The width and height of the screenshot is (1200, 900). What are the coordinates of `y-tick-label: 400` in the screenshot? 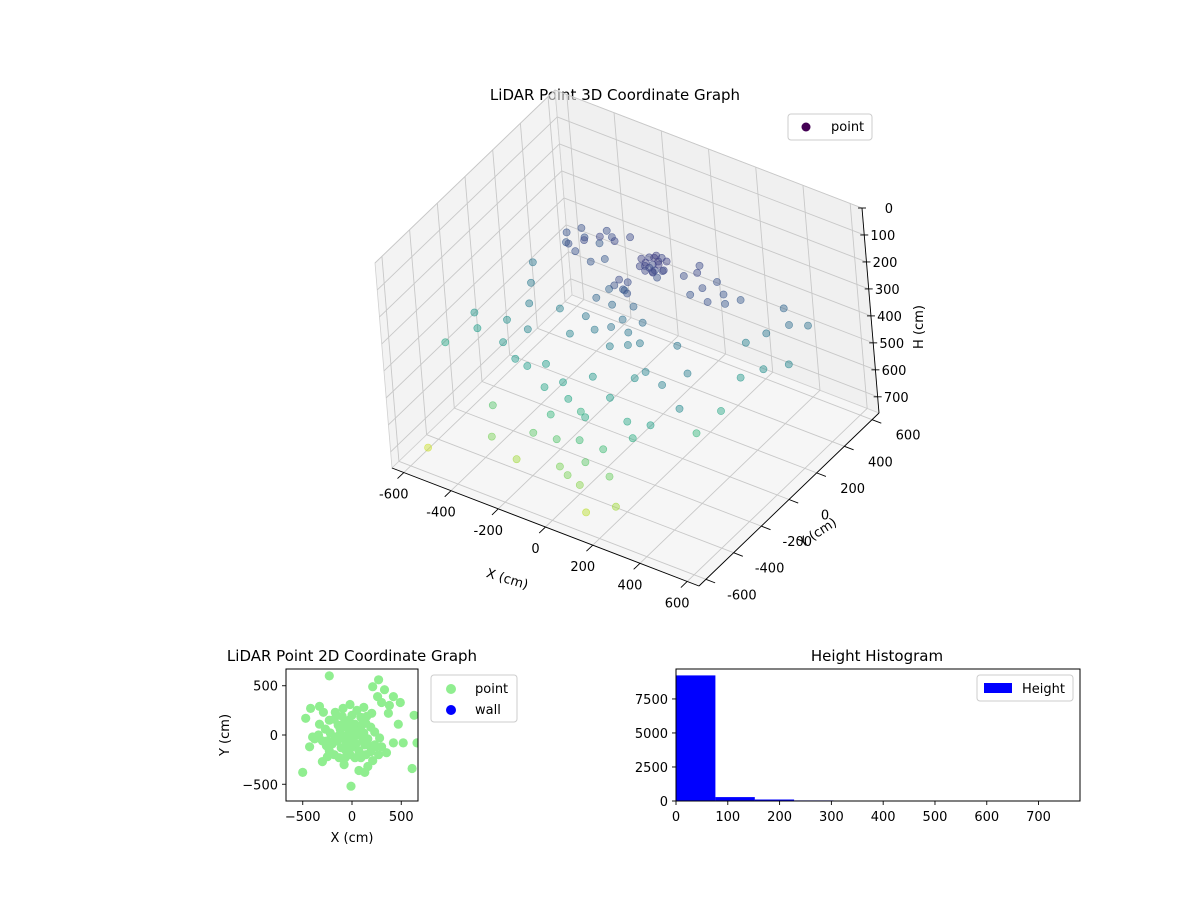 It's located at (880, 462).